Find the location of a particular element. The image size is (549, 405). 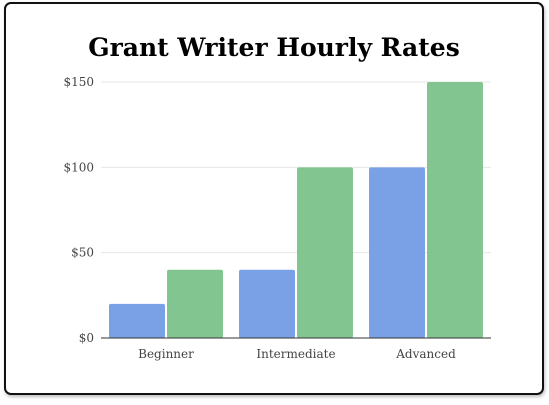

x-tick-label: Beginner is located at coordinates (166, 354).